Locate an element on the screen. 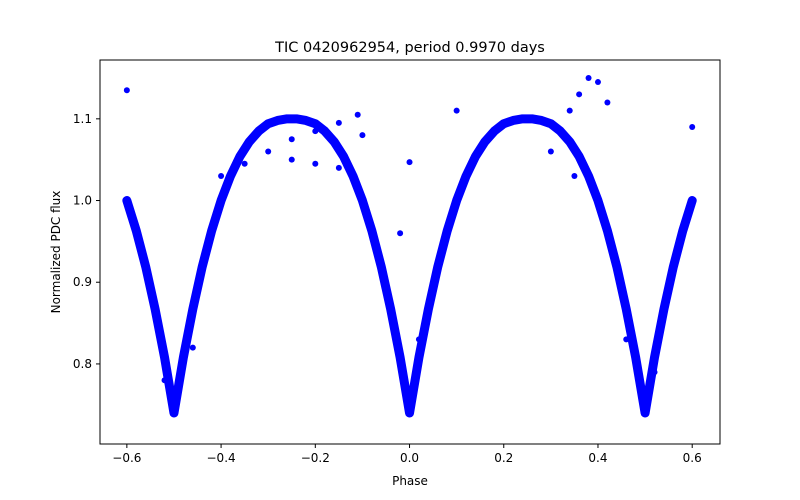  x-tick-label: −0.4 is located at coordinates (221, 458).